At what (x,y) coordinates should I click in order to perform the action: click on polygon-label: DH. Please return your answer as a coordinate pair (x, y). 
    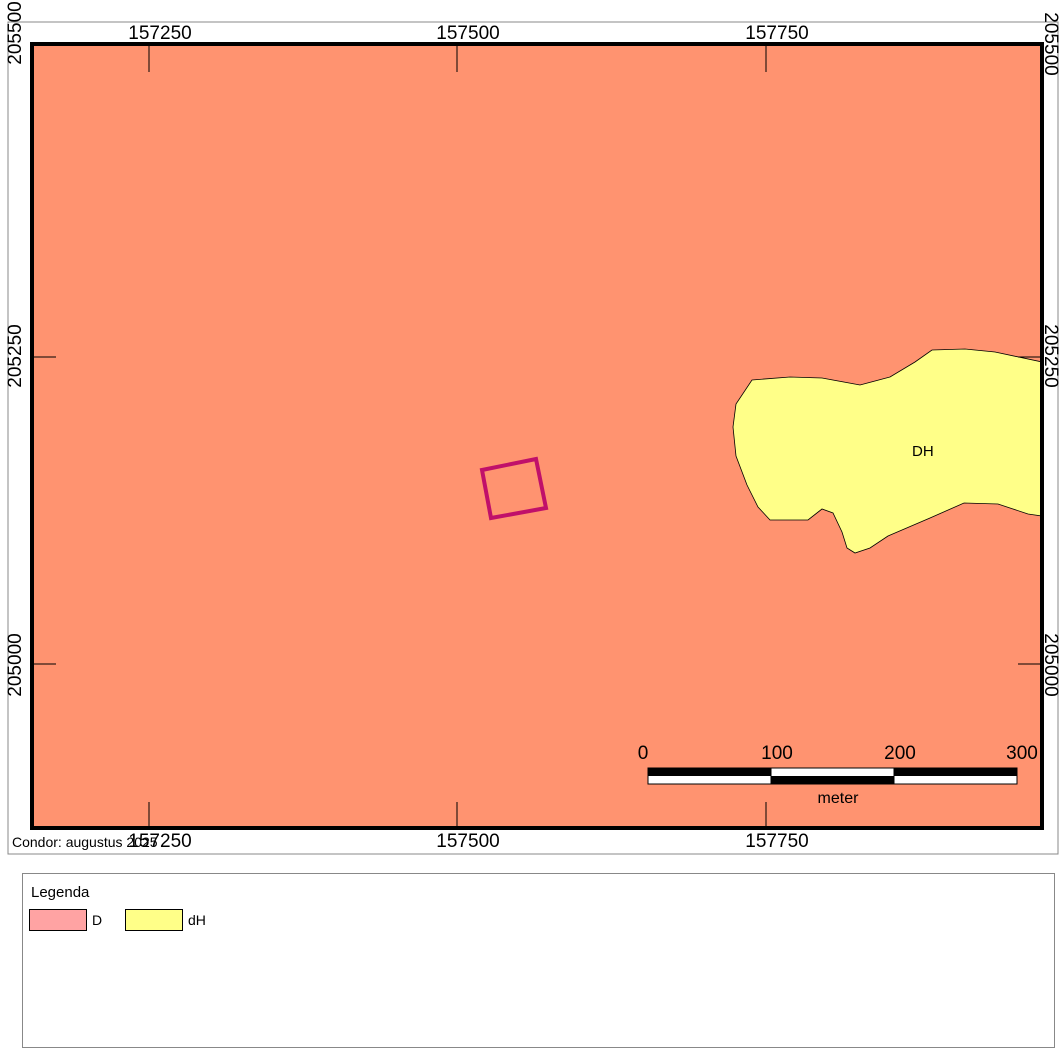
    Looking at the image, I should click on (923, 451).